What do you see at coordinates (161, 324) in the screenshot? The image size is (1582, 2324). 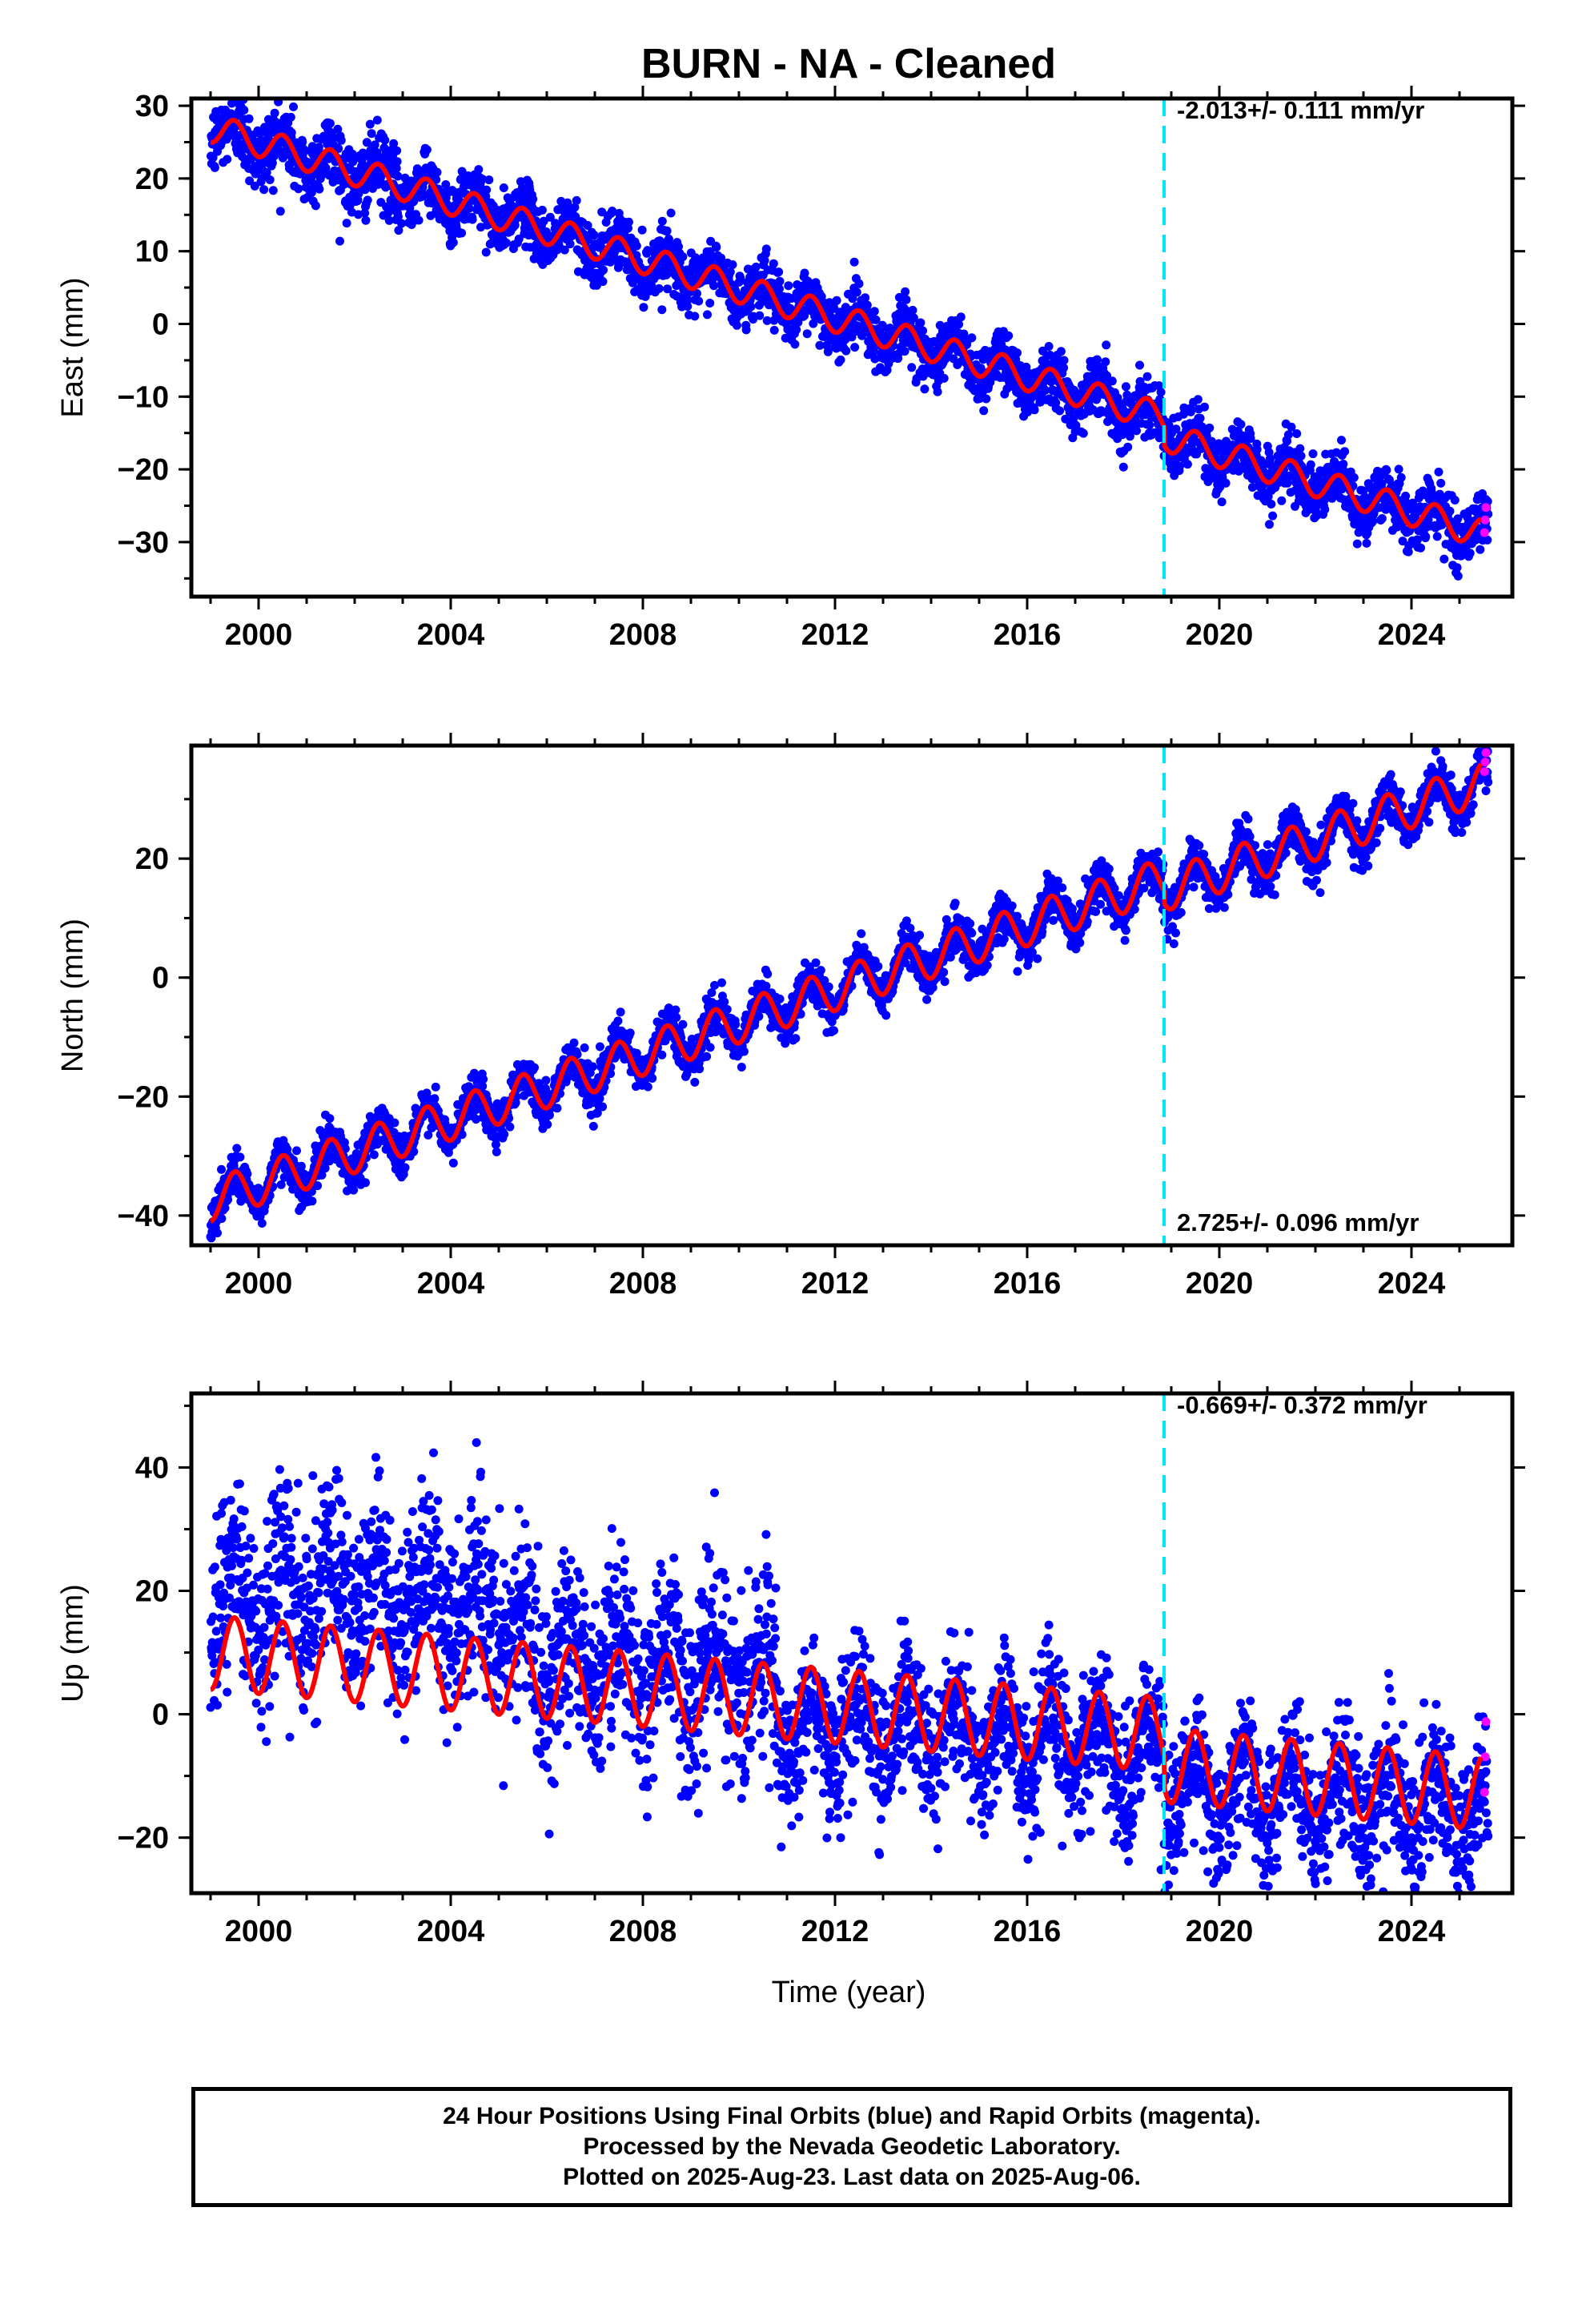 I see `y-tick-label: 0` at bounding box center [161, 324].